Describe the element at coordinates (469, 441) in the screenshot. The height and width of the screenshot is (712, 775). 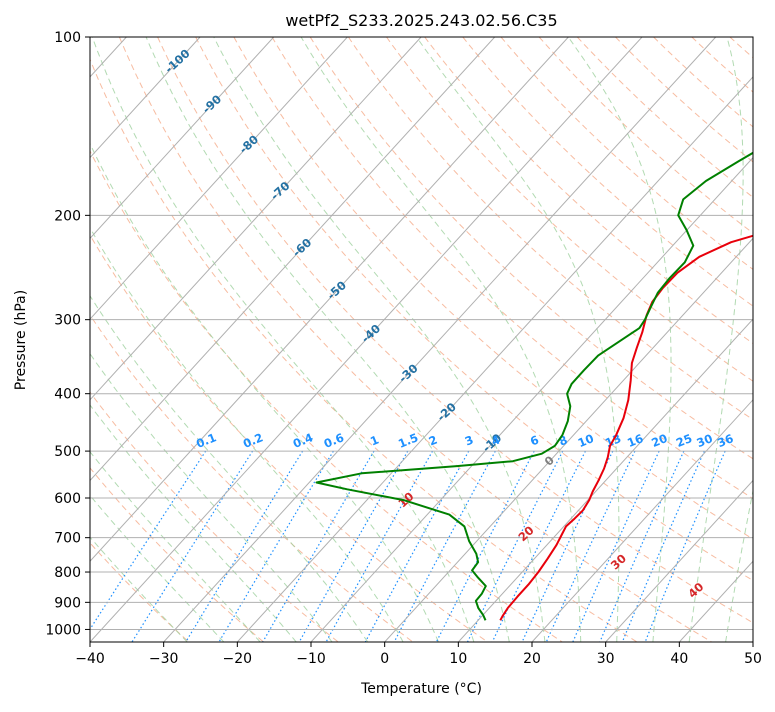
I see `mixing-ratio-label: 3` at that location.